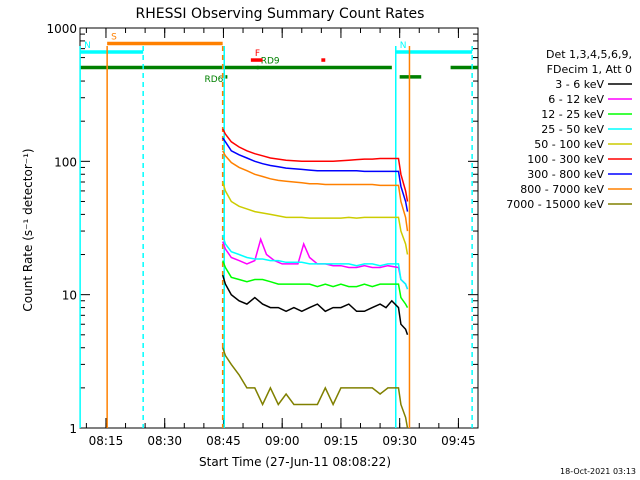 This screenshot has height=480, width=640. Describe the element at coordinates (569, 144) in the screenshot. I see `legend-entry-label: 50 - 100 keV` at that location.